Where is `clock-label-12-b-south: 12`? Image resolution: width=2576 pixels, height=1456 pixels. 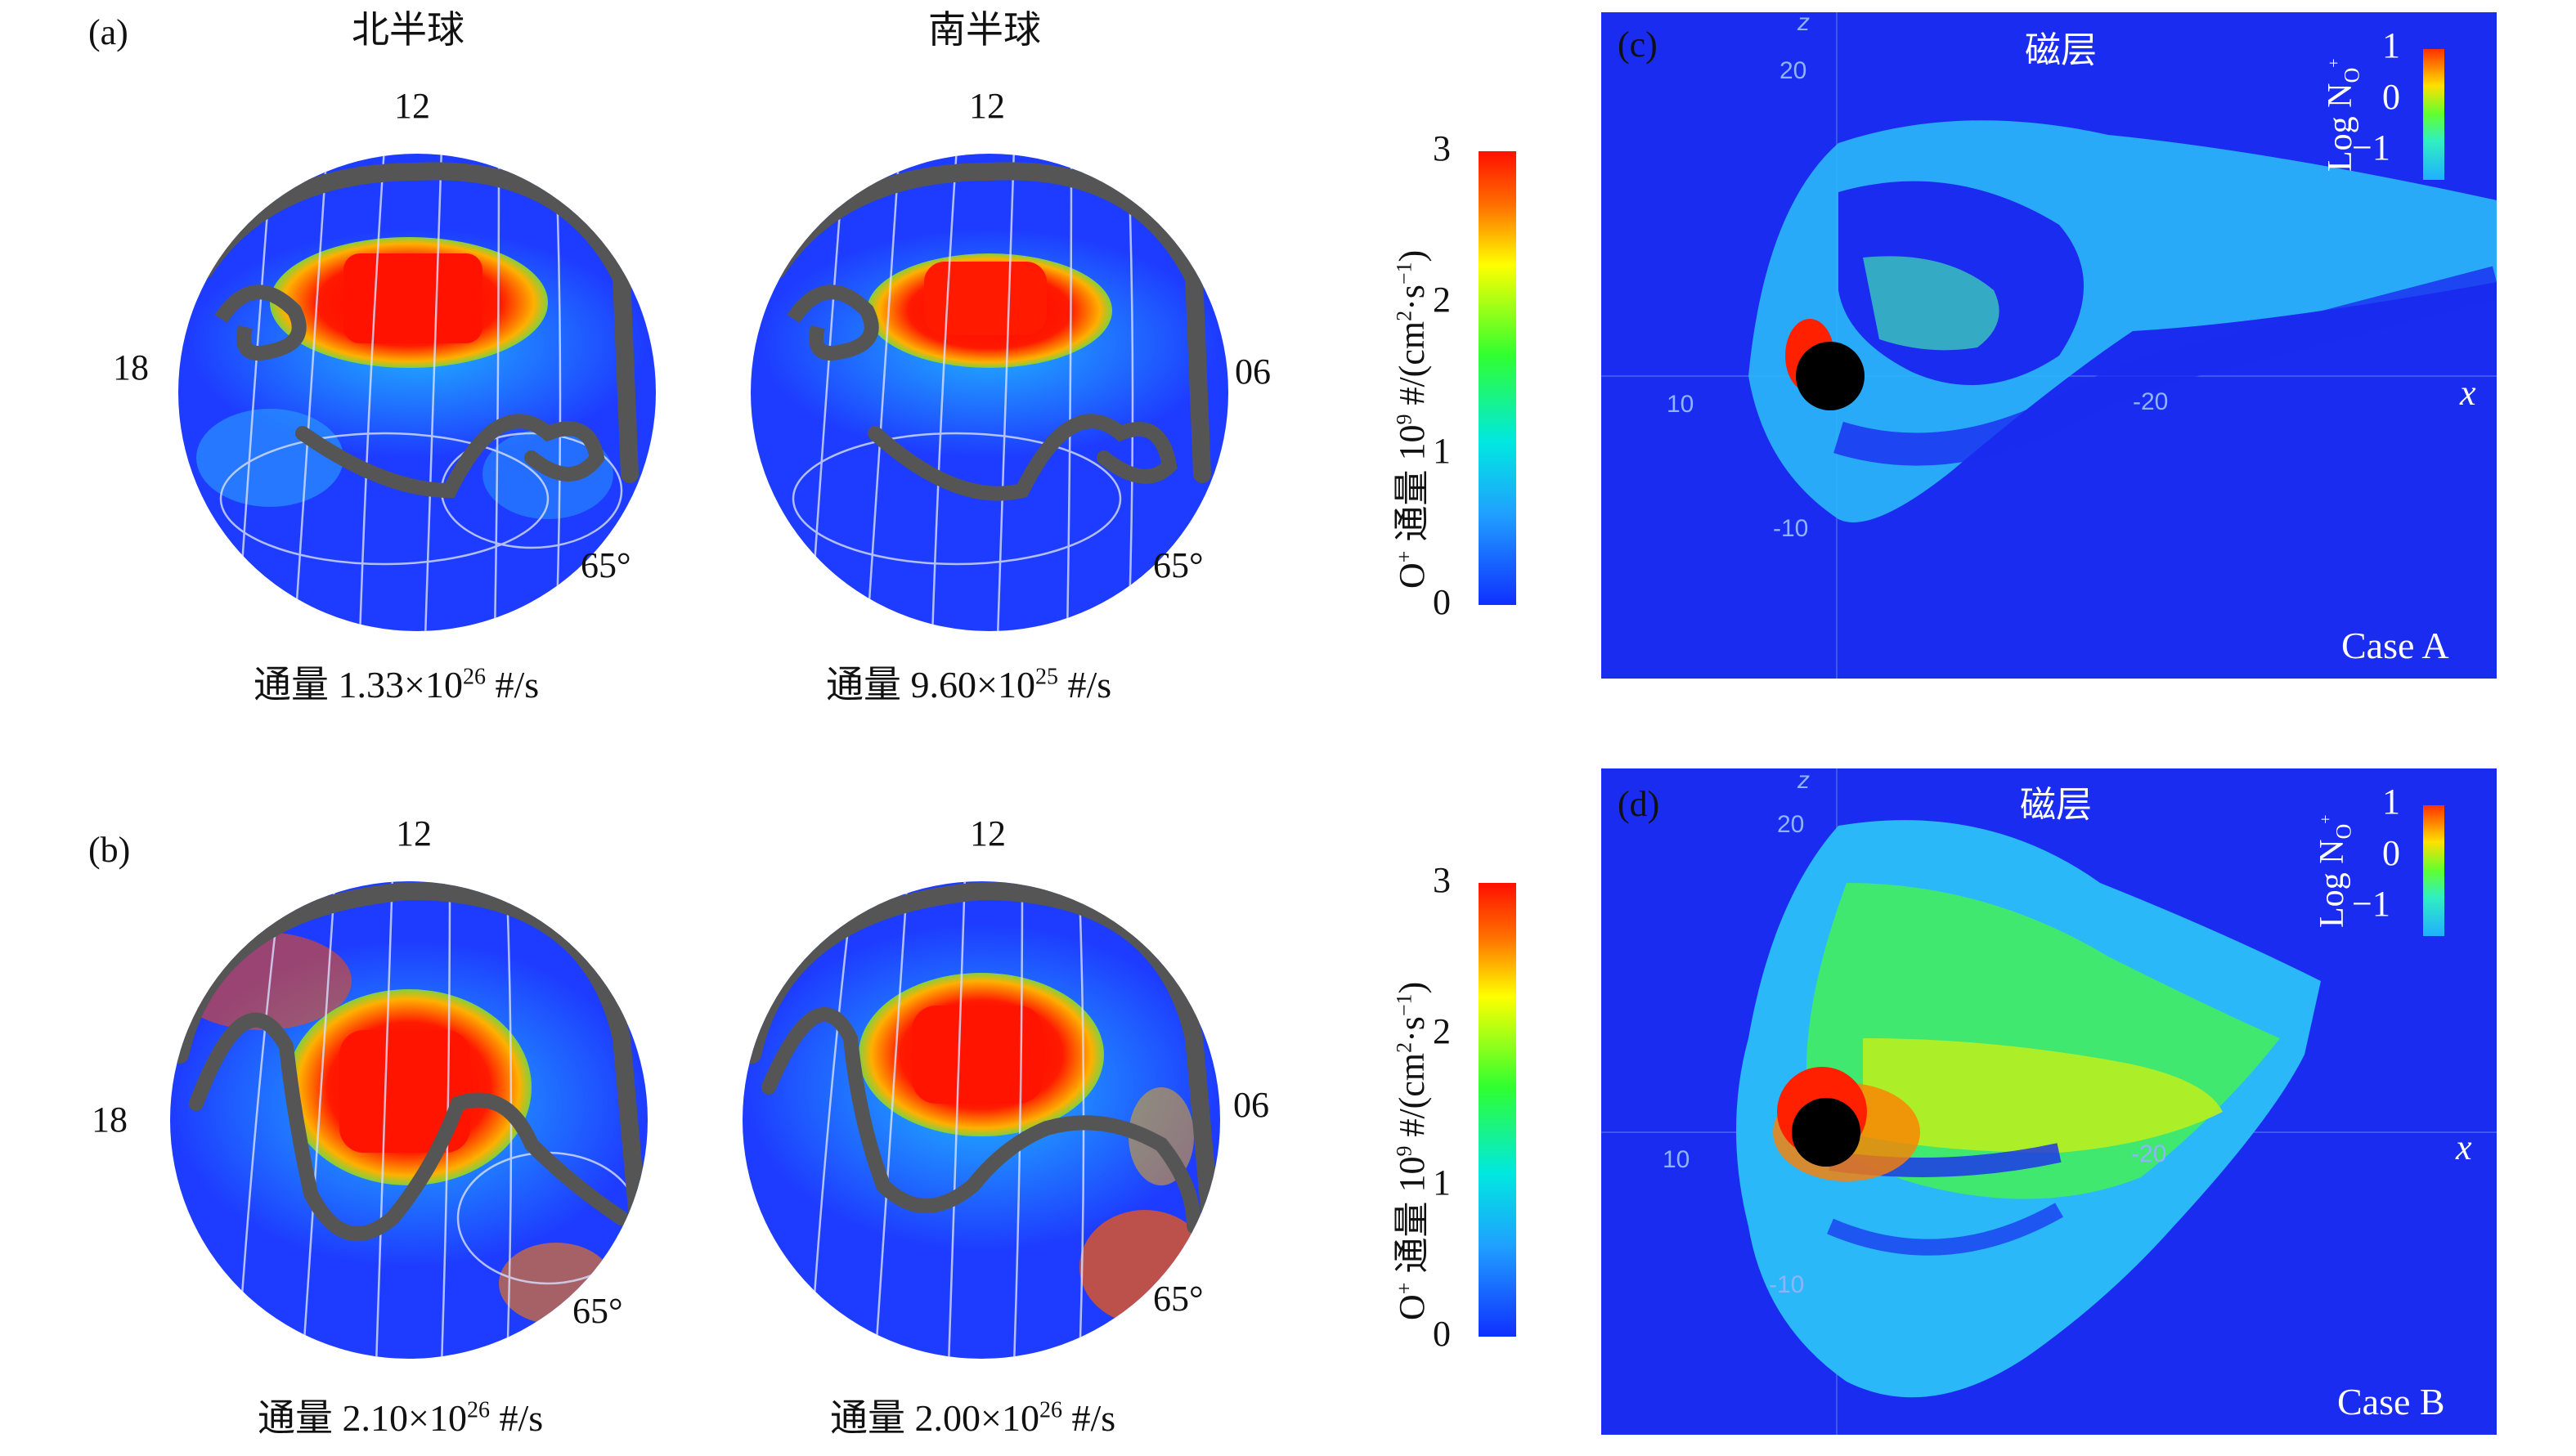
clock-label-12-b-south: 12 is located at coordinates (988, 833).